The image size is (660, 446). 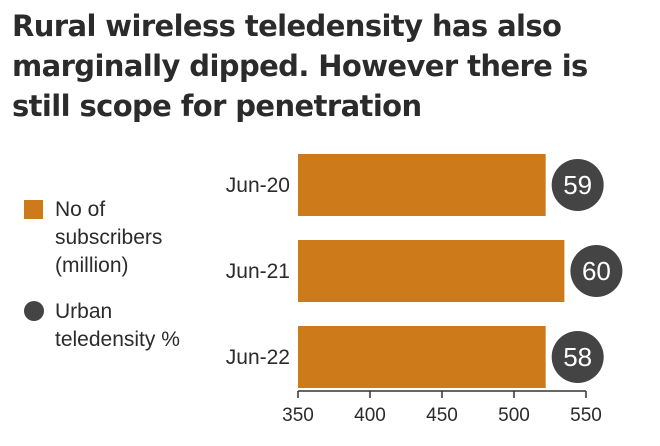 I want to click on category-label-jun-22: Jun-22, so click(x=258, y=357).